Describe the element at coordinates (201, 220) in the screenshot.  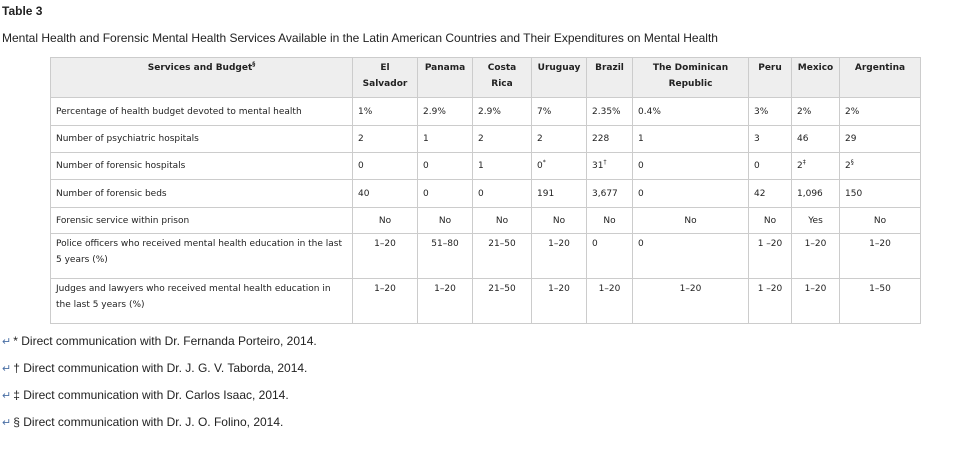
I see `row-label: Forensic service within prison` at that location.